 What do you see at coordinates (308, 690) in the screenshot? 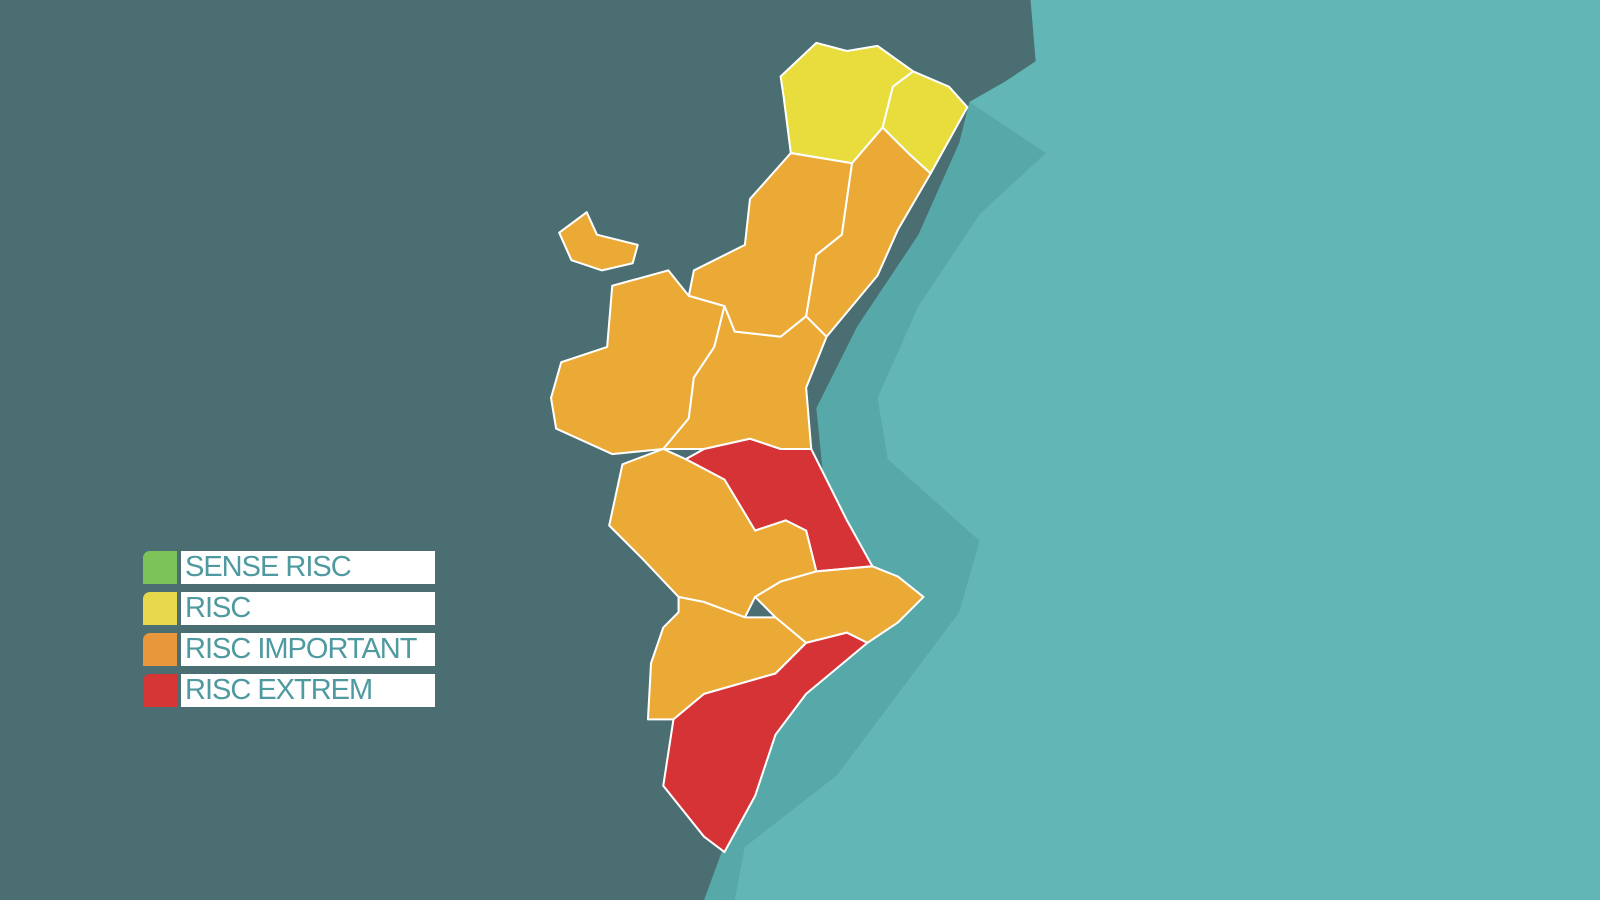
I see `legend-label: RISC EXTREM` at bounding box center [308, 690].